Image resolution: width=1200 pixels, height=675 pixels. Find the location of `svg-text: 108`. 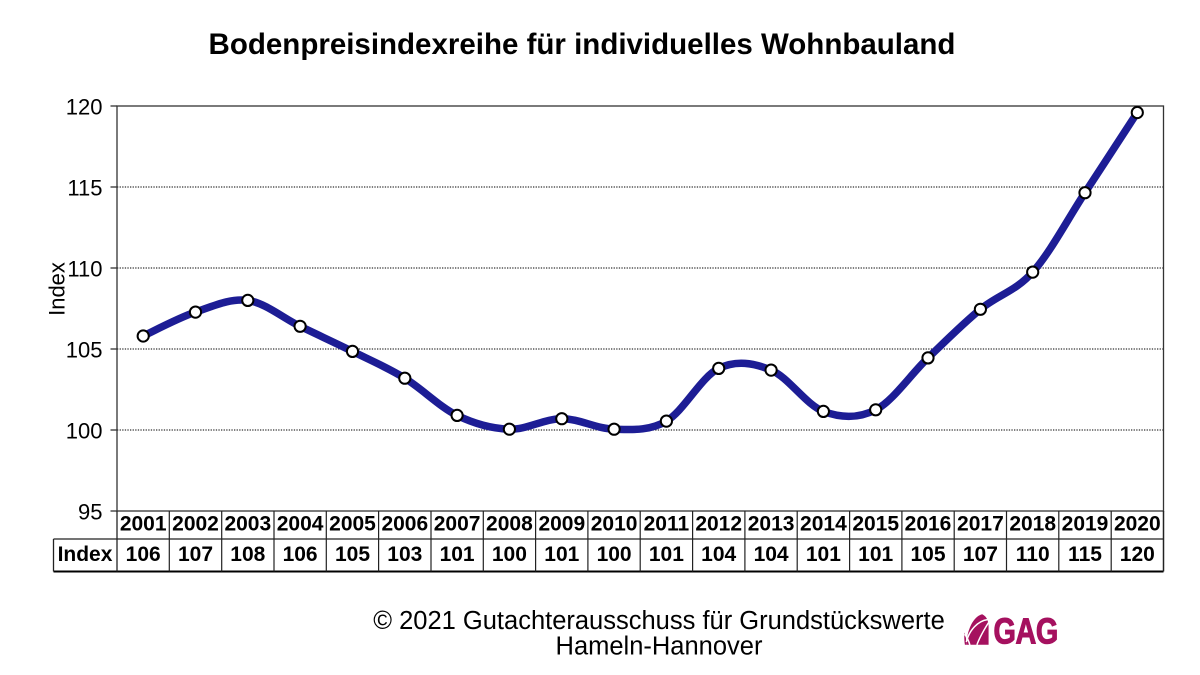

svg-text: 108 is located at coordinates (247, 554).